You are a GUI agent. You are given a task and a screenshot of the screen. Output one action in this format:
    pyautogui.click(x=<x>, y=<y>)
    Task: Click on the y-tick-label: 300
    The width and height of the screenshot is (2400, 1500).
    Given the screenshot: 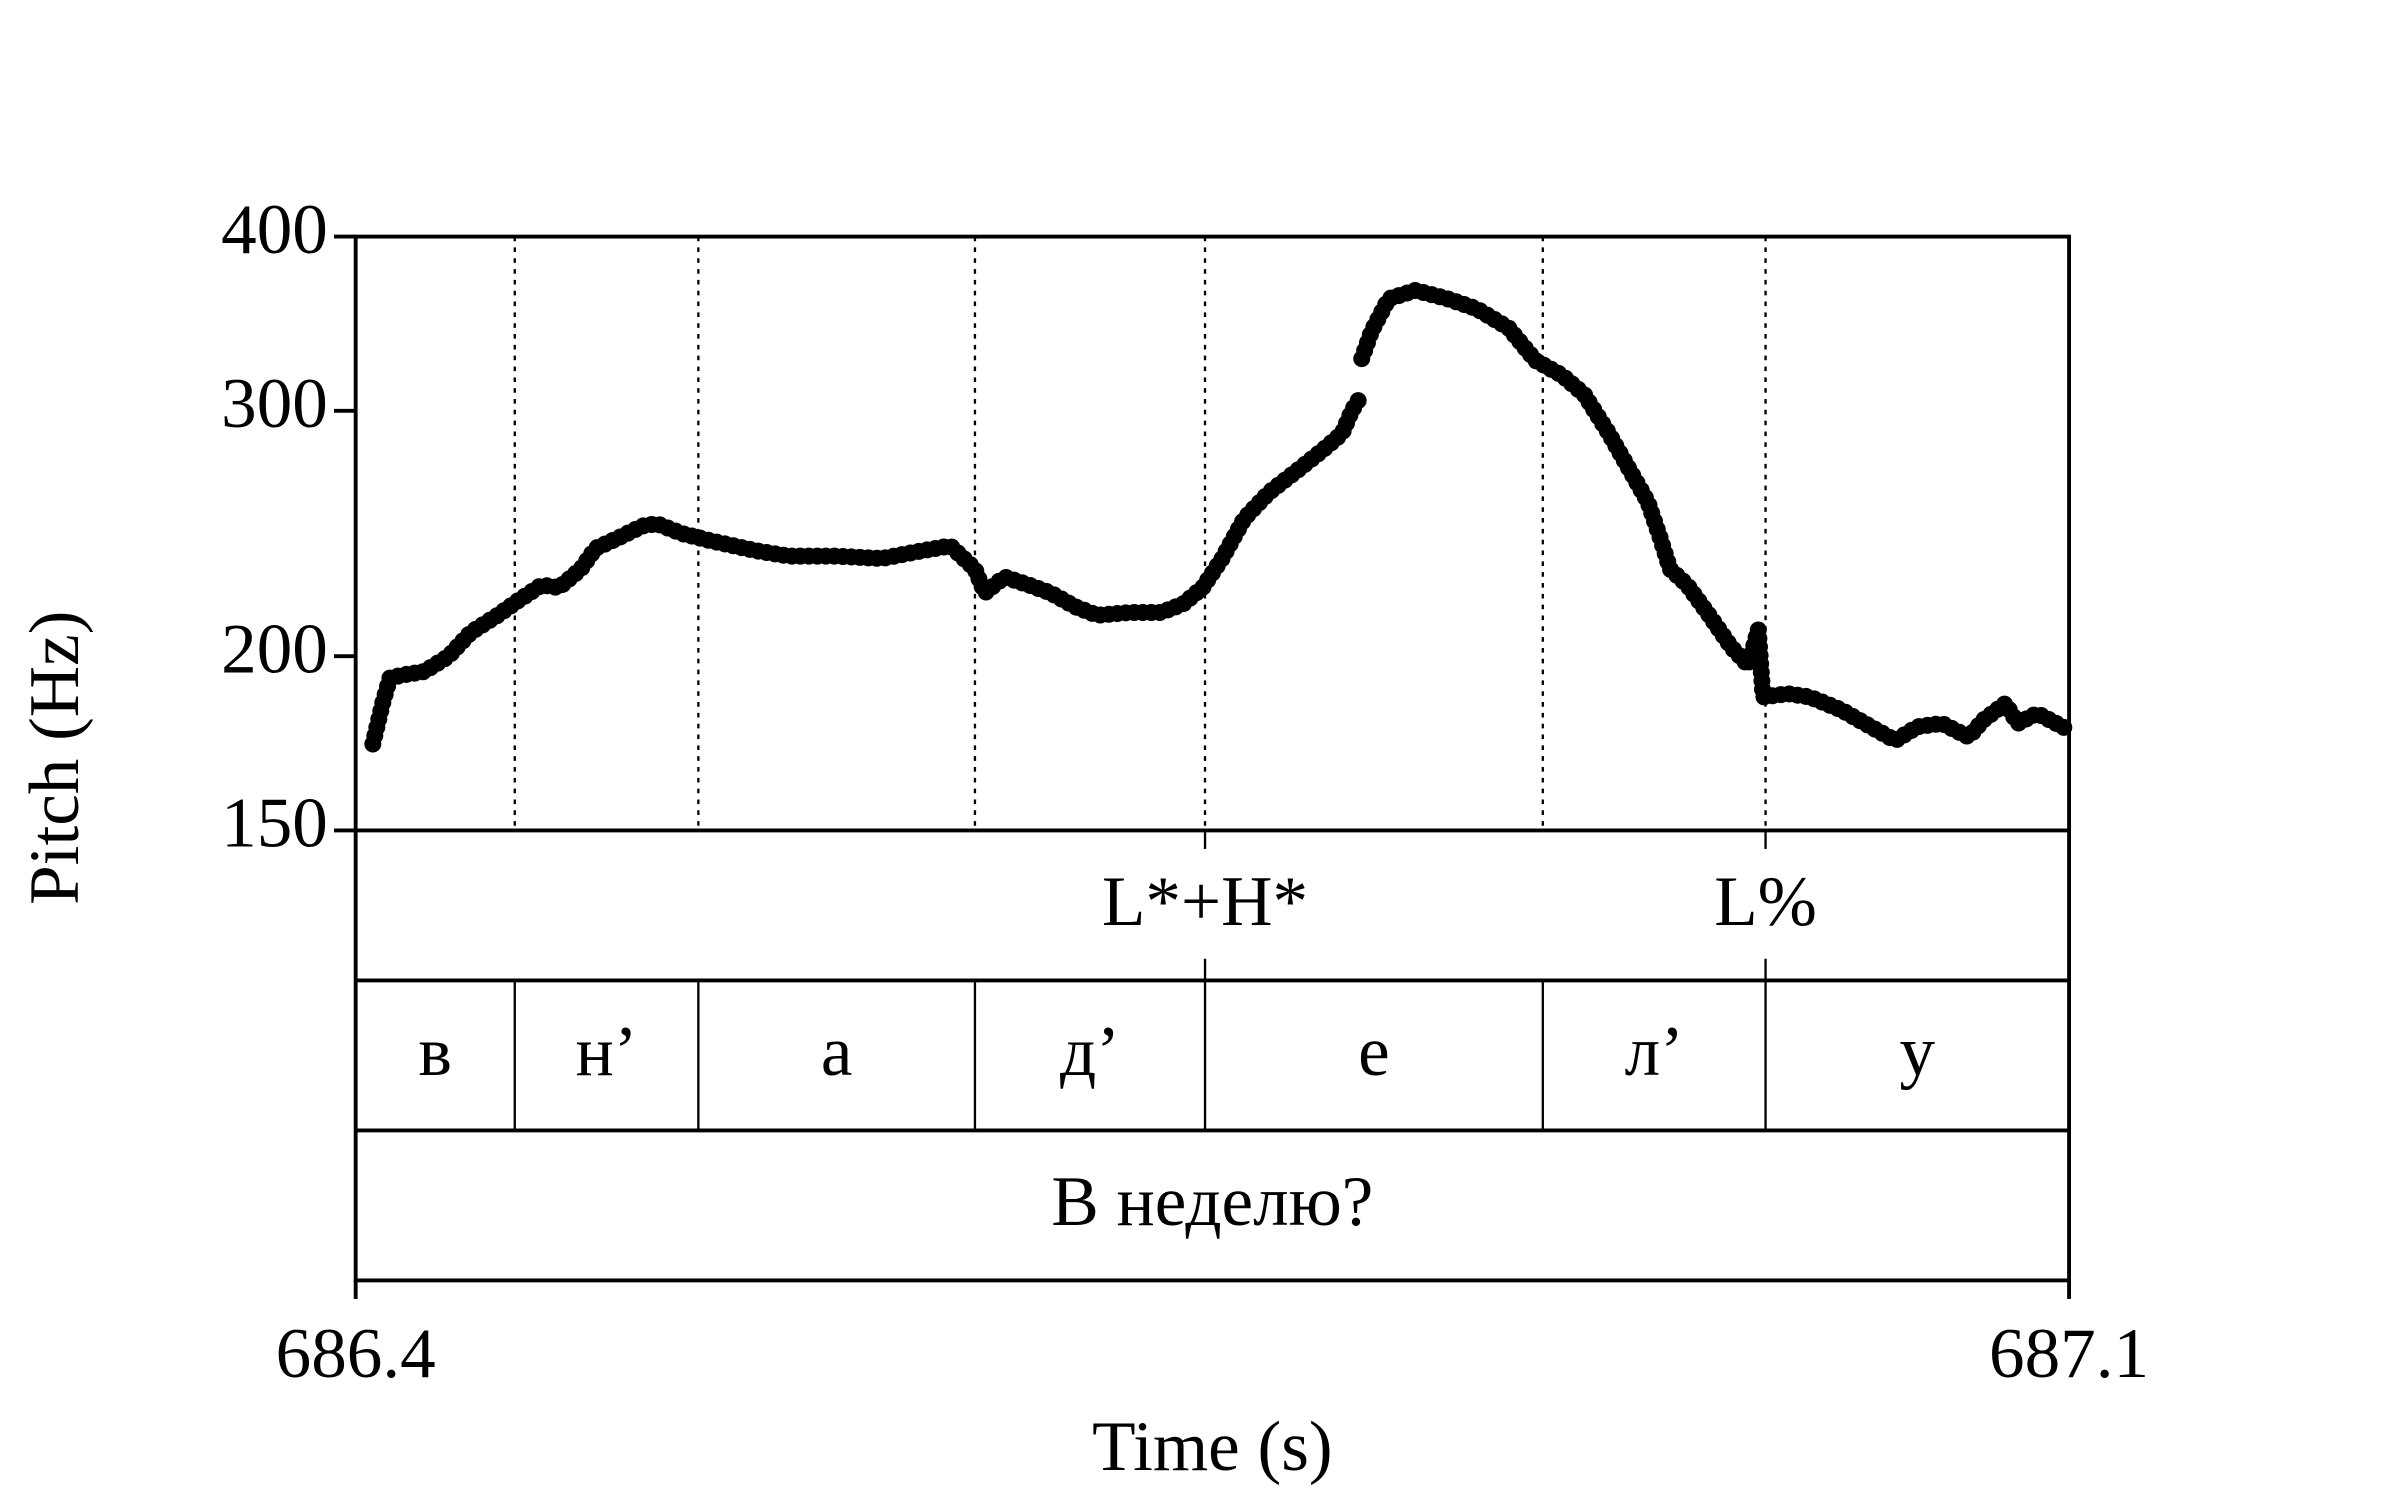 What is the action you would take?
    pyautogui.click(x=274, y=404)
    